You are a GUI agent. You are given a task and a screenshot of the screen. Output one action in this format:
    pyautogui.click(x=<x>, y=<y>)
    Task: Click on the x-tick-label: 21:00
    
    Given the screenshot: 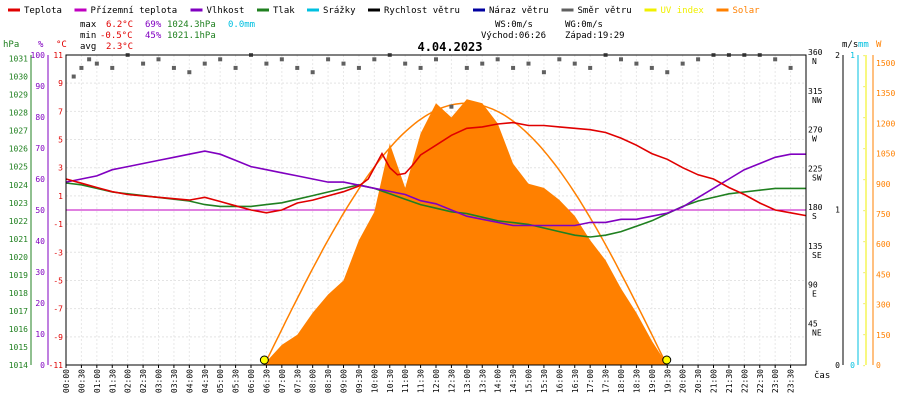 What is the action you would take?
    pyautogui.click(x=714, y=381)
    